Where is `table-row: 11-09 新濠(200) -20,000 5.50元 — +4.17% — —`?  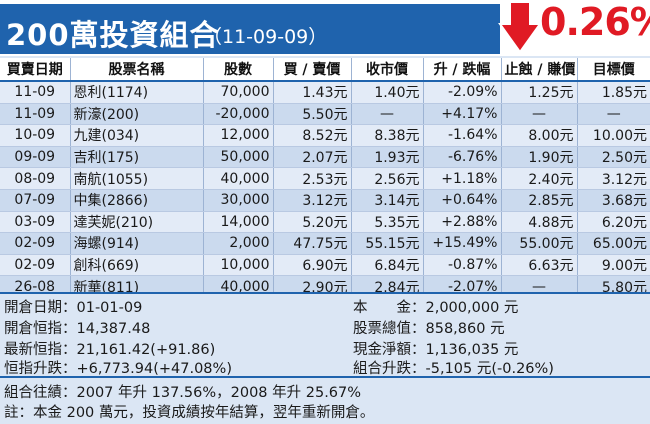
table-row: 11-09 新濠(200) -20,000 5.50元 — +4.17% — — is located at coordinates (325, 114).